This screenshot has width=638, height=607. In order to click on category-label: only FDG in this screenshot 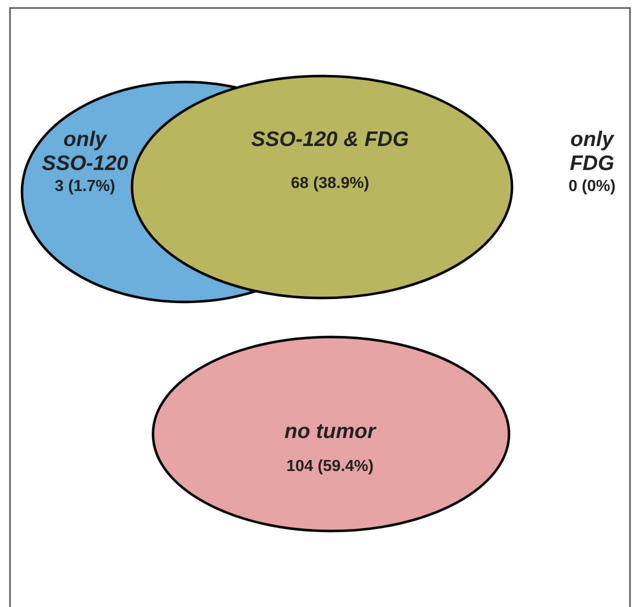, I will do `click(592, 151)`.